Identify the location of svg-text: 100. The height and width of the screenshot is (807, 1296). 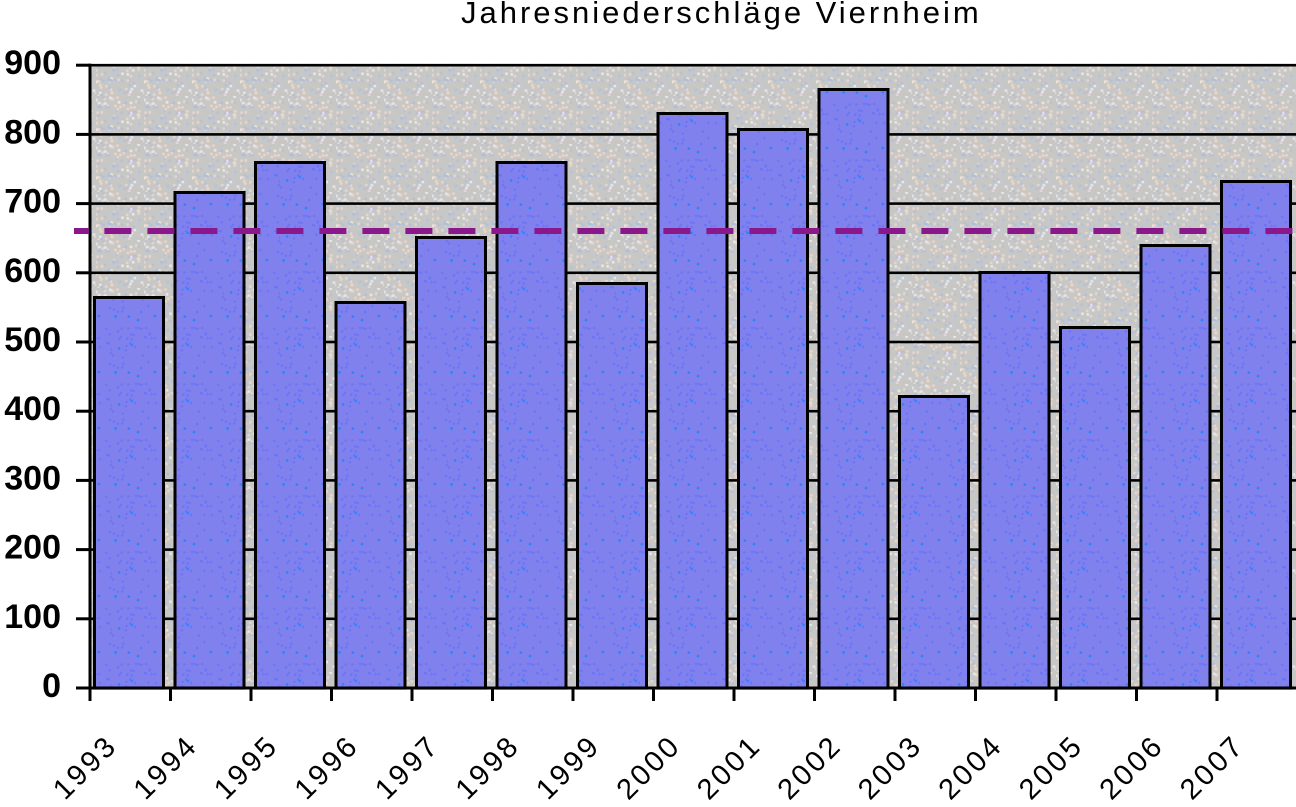
(32, 617).